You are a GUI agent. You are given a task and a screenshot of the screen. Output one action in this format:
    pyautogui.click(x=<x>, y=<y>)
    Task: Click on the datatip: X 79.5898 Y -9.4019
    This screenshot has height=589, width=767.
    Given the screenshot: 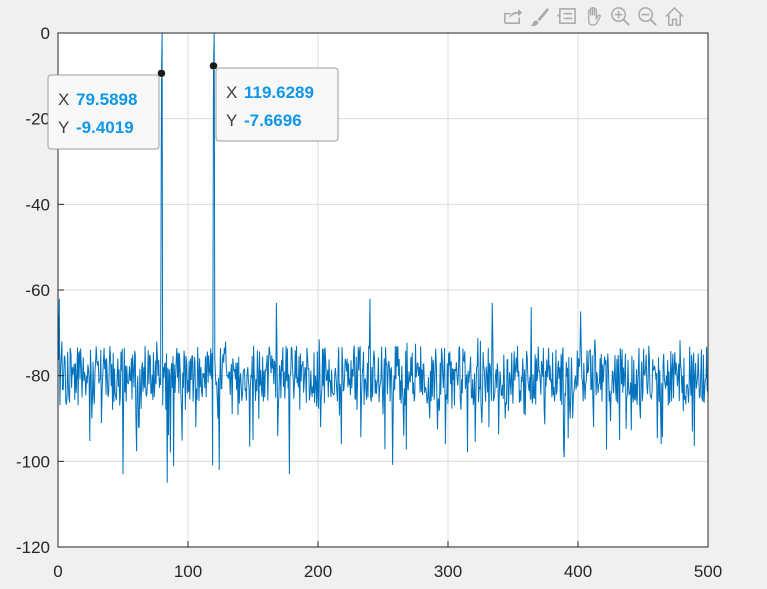 What is the action you would take?
    pyautogui.click(x=103, y=112)
    